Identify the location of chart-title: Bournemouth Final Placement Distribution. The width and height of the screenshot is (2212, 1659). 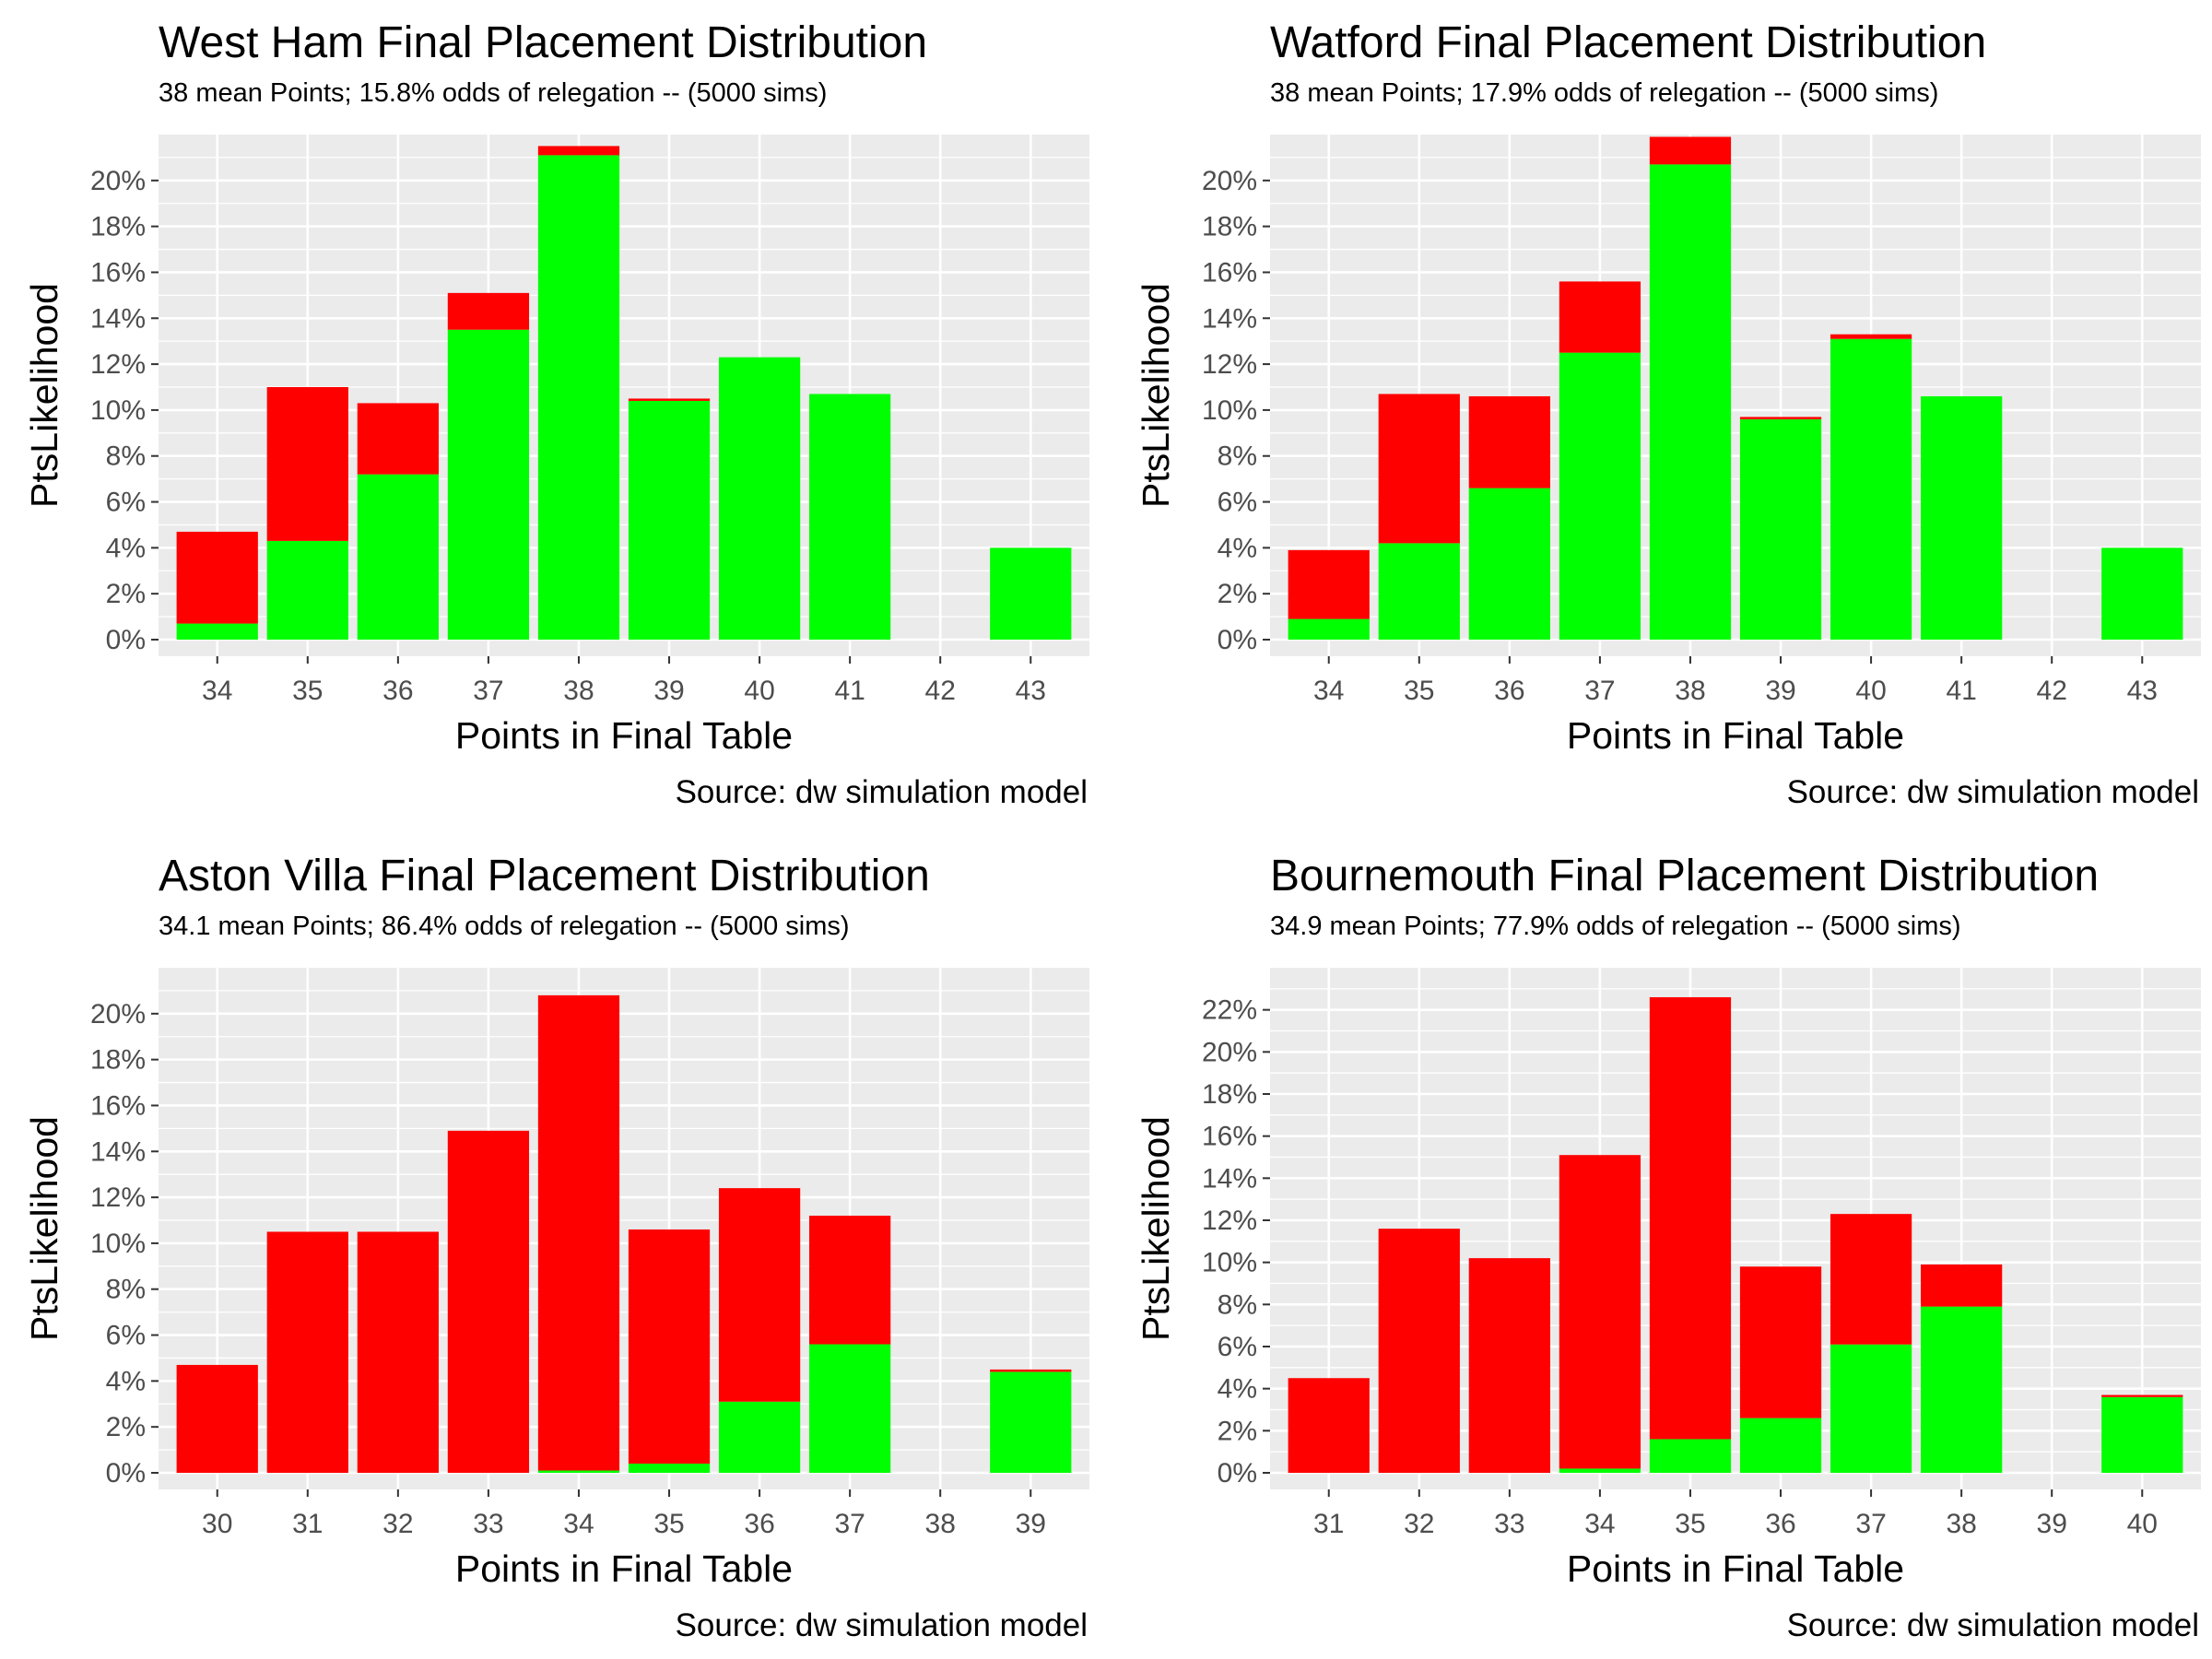
(1684, 876).